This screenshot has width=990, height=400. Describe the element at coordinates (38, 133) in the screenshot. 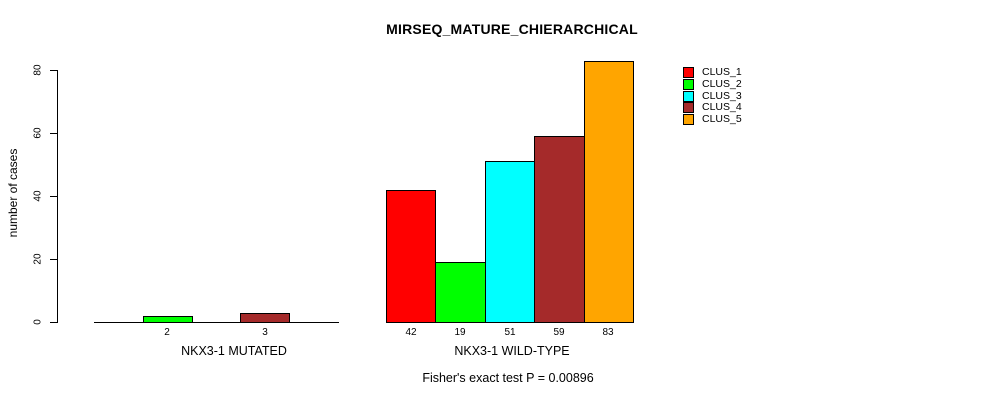

I see `y-axis-tick-label: 60` at that location.